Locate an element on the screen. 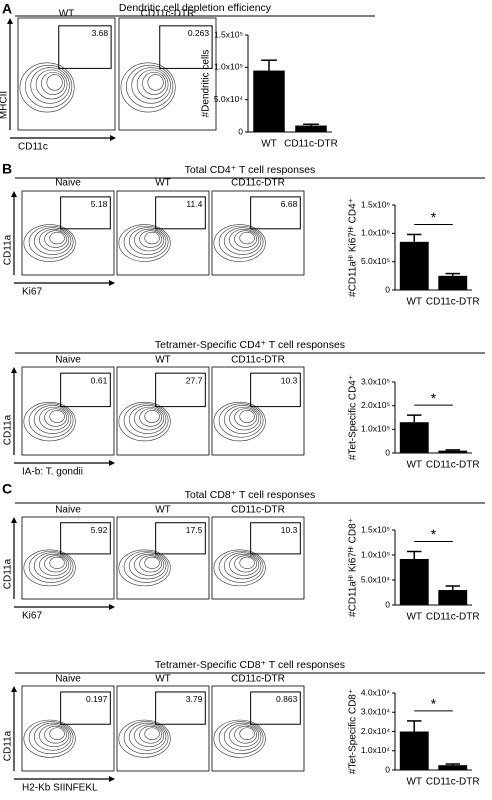  plot-label: CD11c-DTR is located at coordinates (168, 14).